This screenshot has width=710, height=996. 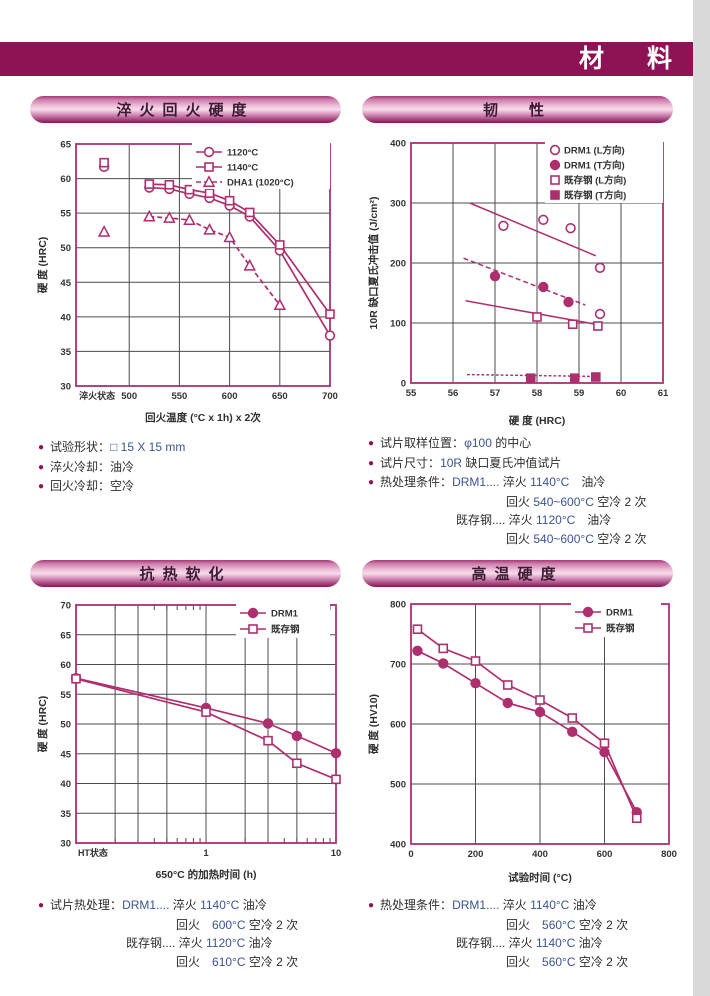 I want to click on section-title: 韧 性, so click(x=517, y=110).